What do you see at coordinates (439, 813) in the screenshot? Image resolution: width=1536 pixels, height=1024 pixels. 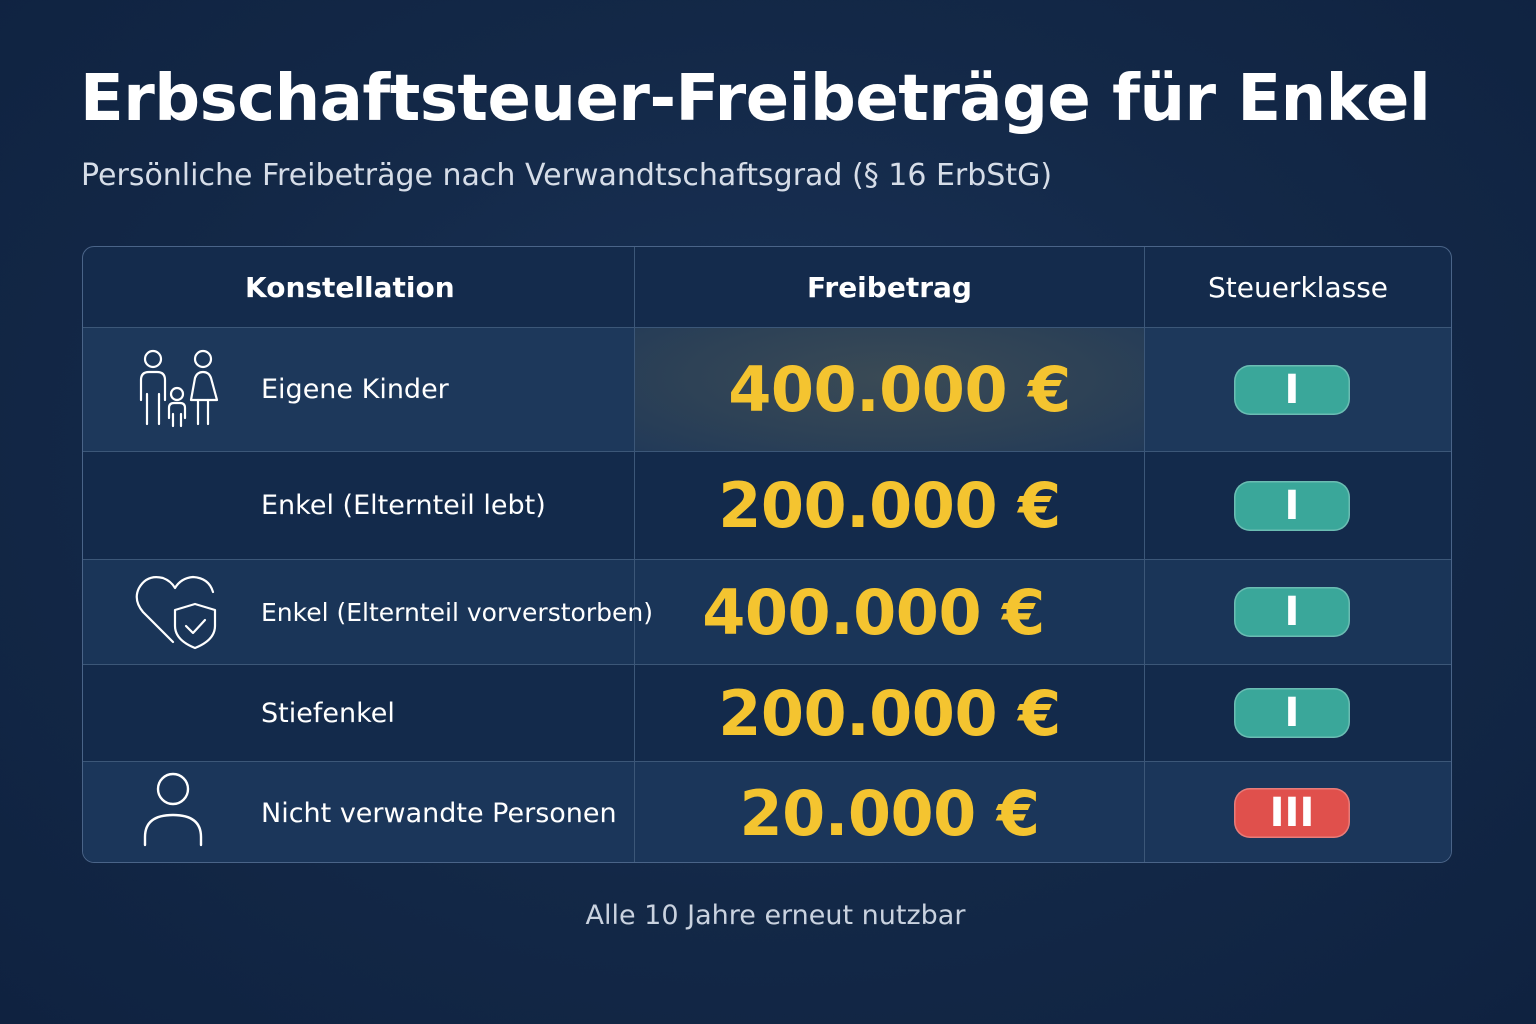 I see `constellation-label: Nicht verwandte Personen` at bounding box center [439, 813].